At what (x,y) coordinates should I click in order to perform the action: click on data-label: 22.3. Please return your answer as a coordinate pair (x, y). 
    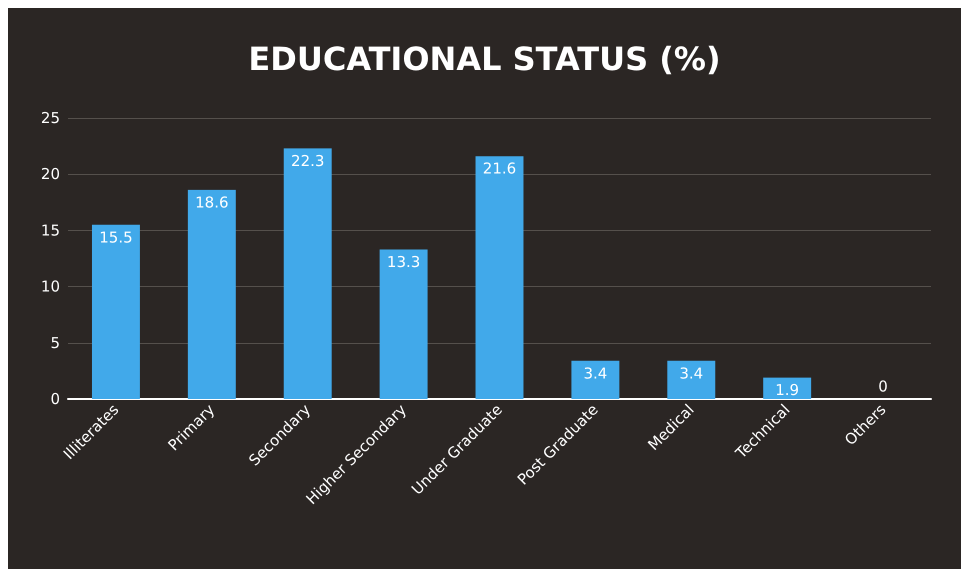
    Looking at the image, I should click on (307, 161).